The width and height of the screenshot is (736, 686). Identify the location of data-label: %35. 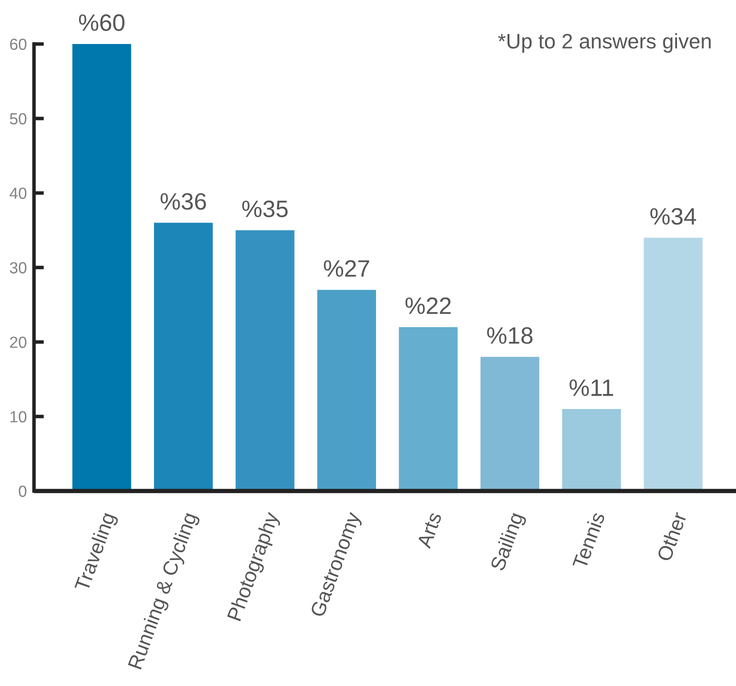
(265, 209).